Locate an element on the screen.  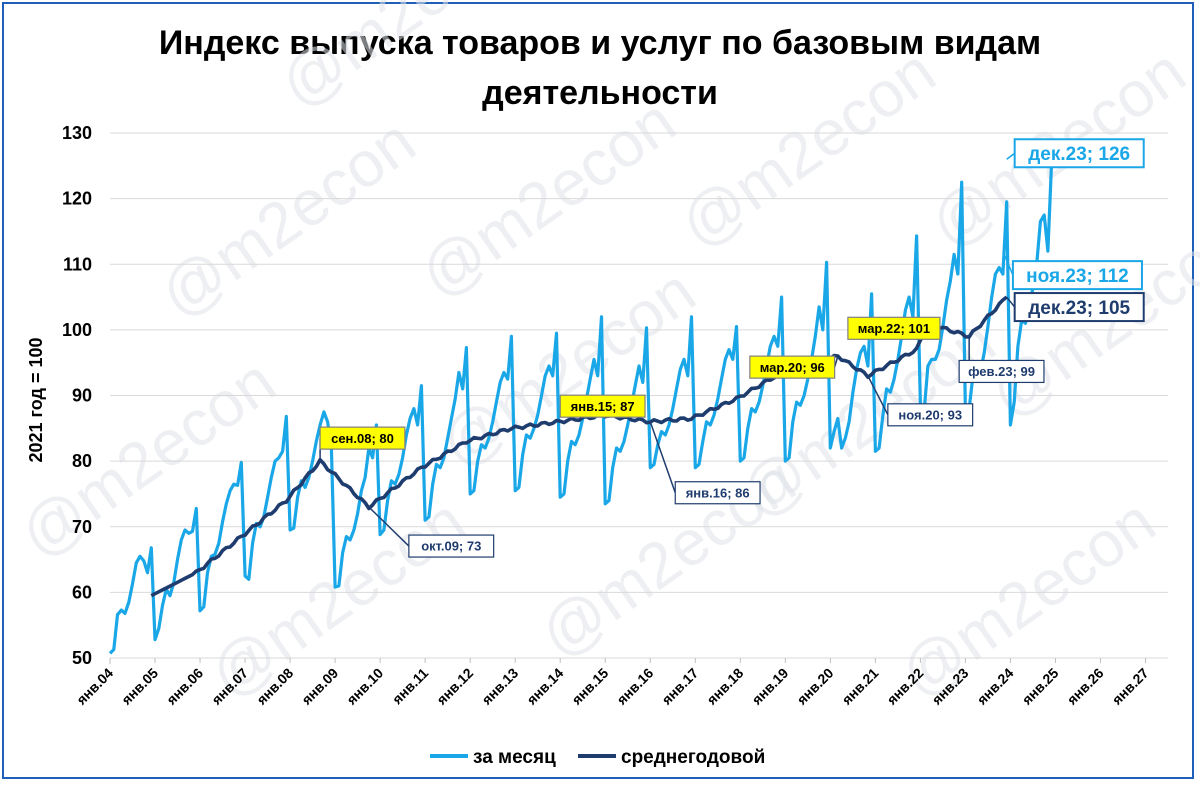
x-tick-label: янв.25 is located at coordinates (1040, 686).